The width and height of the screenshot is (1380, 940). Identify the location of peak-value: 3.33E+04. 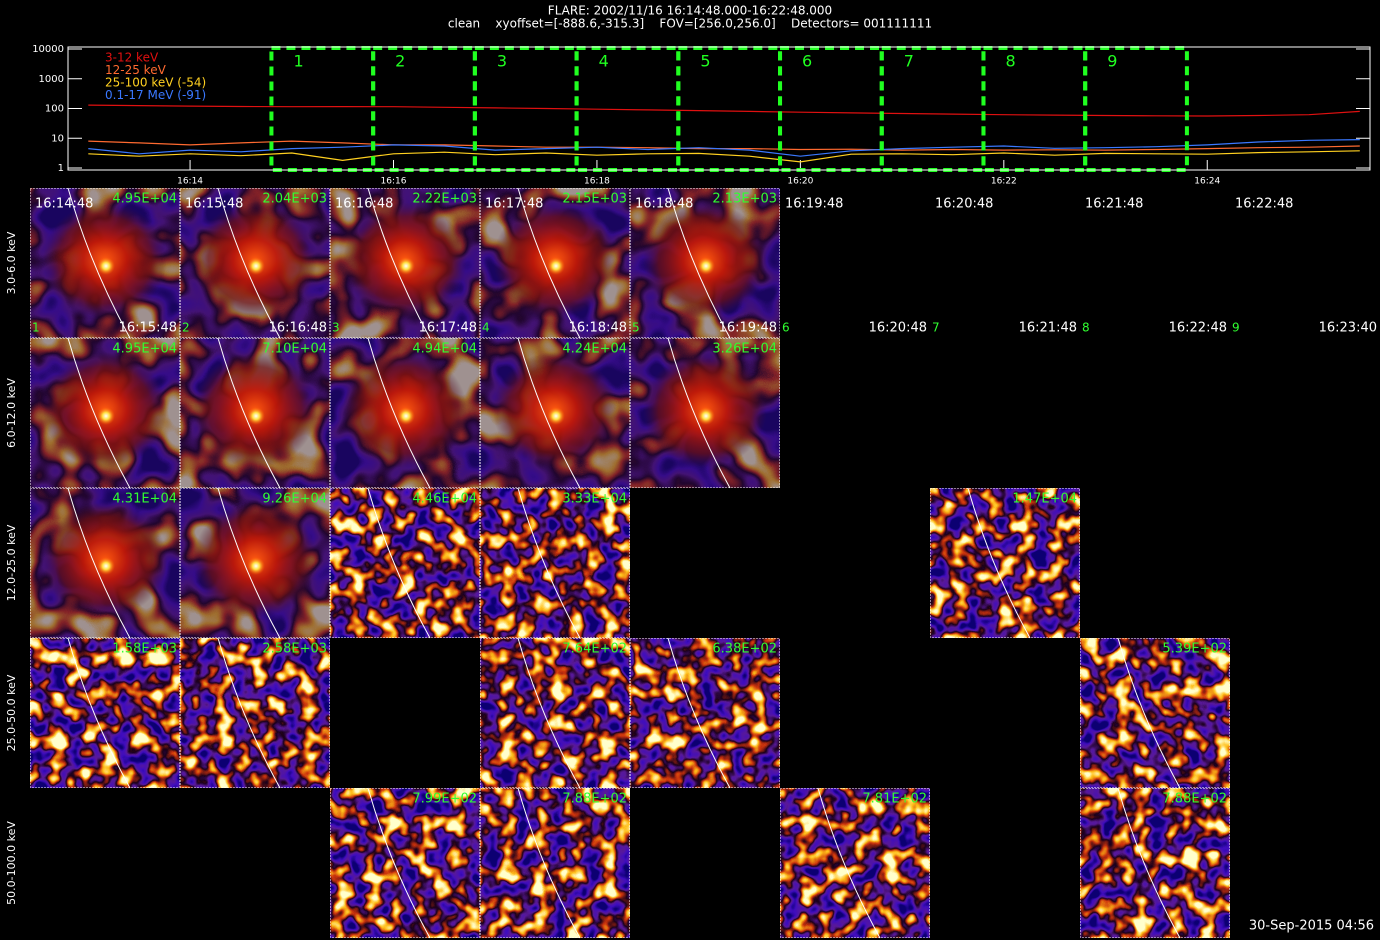
(594, 499).